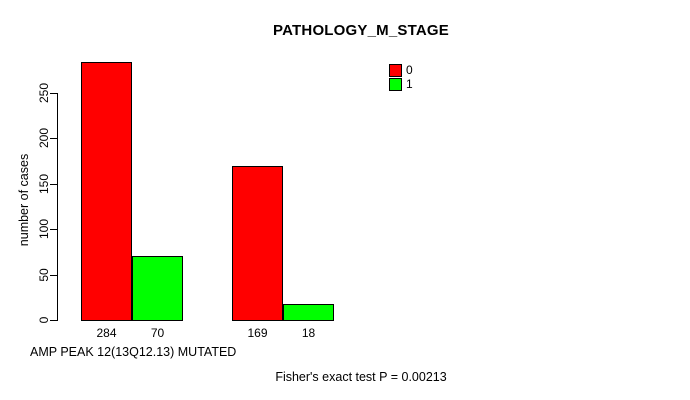 The image size is (690, 400). What do you see at coordinates (44, 184) in the screenshot?
I see `y-axis-tick-label: 150` at bounding box center [44, 184].